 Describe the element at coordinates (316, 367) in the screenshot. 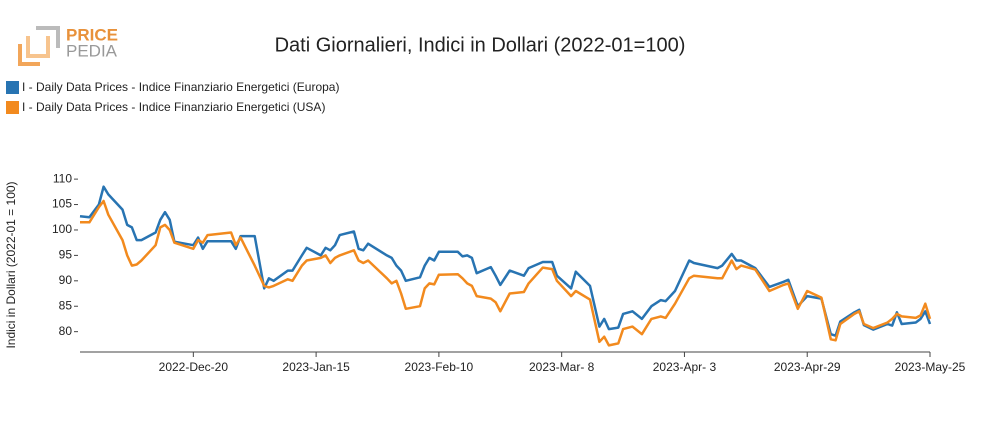

I see `x-tick-label: 2023-Jan-15` at that location.